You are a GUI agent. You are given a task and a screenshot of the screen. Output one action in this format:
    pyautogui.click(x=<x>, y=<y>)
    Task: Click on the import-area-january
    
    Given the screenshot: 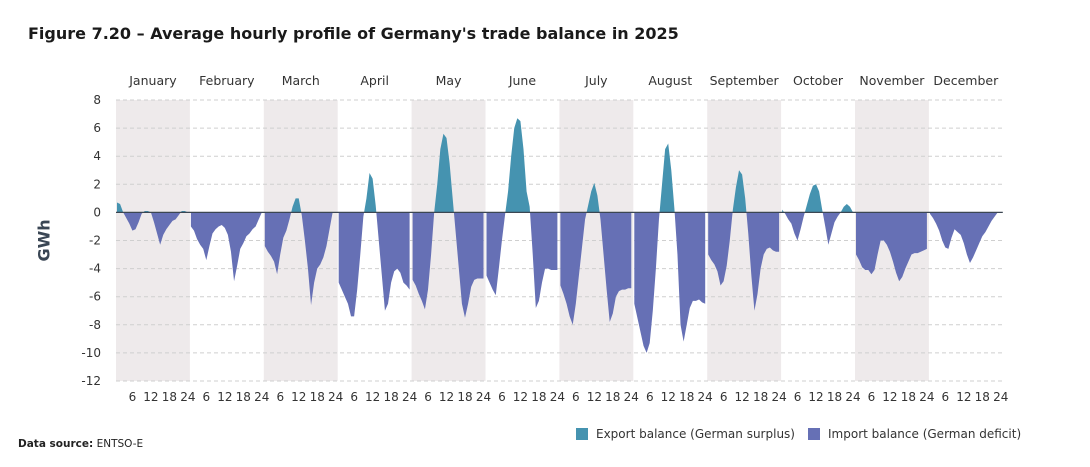 What is the action you would take?
    pyautogui.click(x=152, y=228)
    